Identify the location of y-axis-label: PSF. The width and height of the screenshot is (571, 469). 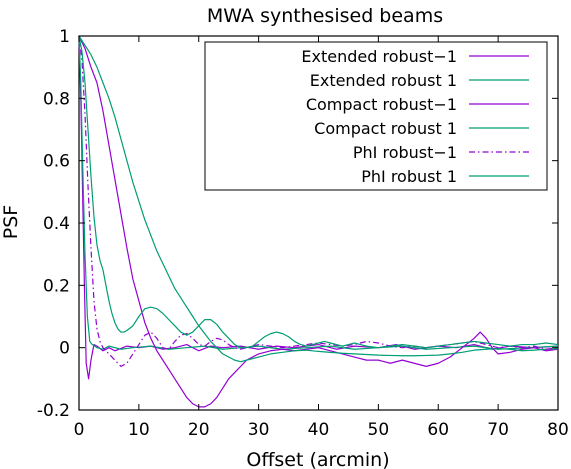
(11, 222).